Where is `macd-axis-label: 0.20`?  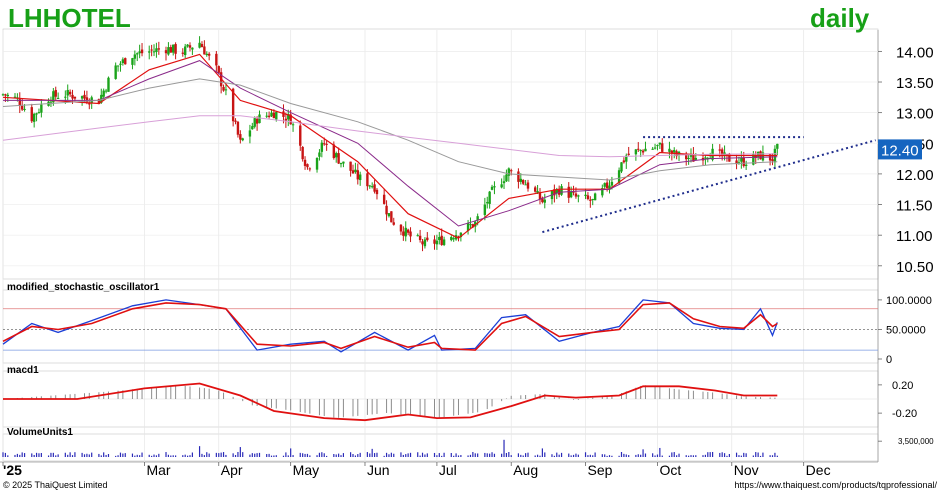 macd-axis-label: 0.20 is located at coordinates (902, 386).